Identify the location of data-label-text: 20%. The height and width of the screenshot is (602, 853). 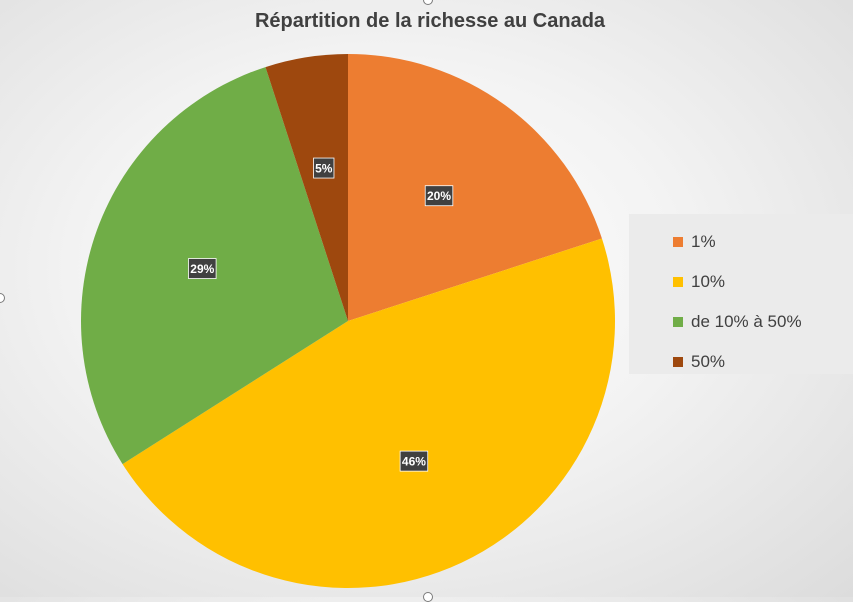
(439, 196).